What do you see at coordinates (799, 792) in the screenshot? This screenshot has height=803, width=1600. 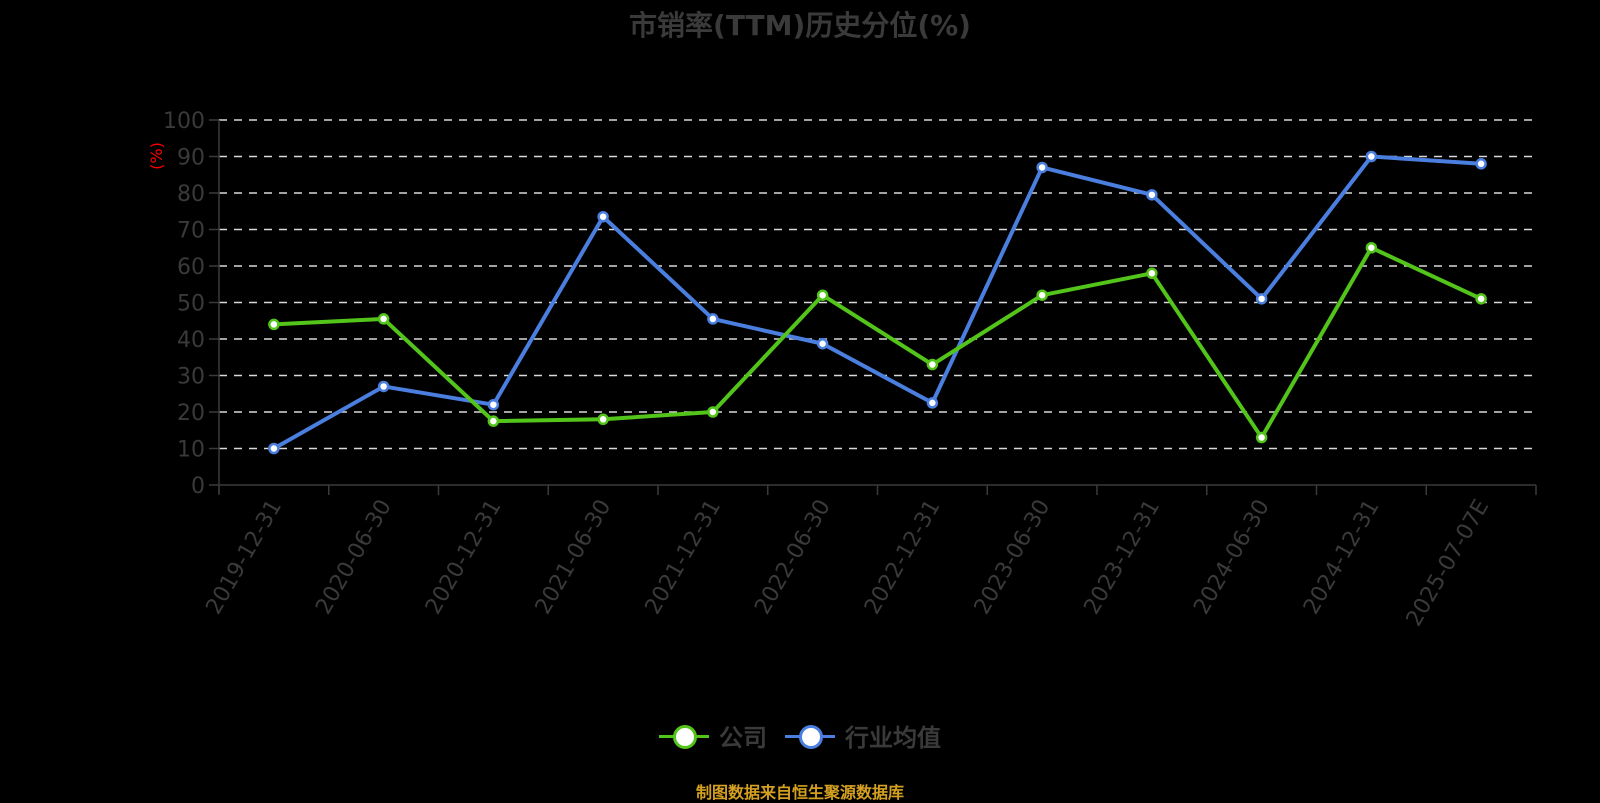 I see `data-source-note: 制图数据来自恒生聚源数据库` at bounding box center [799, 792].